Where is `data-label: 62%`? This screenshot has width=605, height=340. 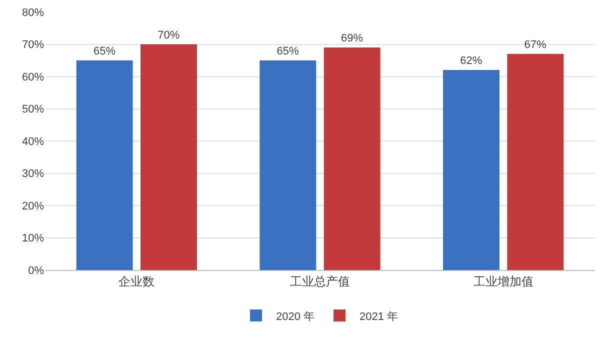 data-label: 62% is located at coordinates (471, 61).